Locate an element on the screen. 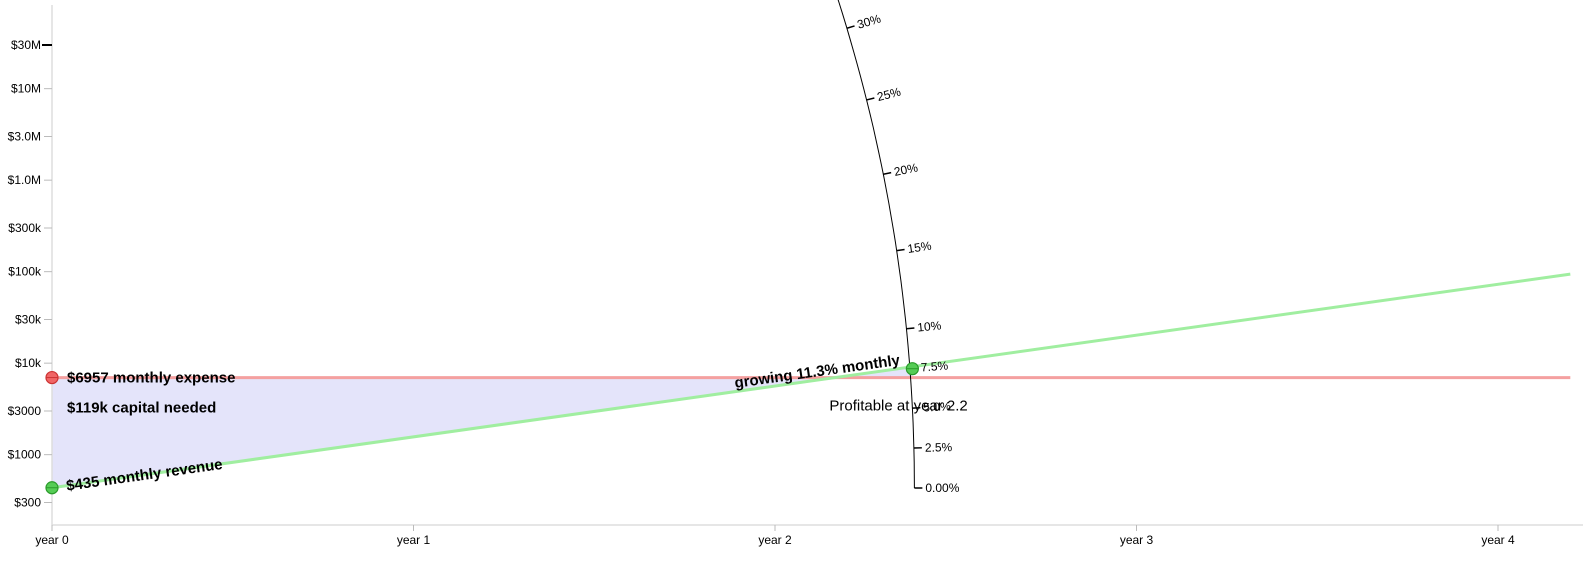 Image resolution: width=1583 pixels, height=571 pixels. x-tick-label: year 4 is located at coordinates (1498, 540).